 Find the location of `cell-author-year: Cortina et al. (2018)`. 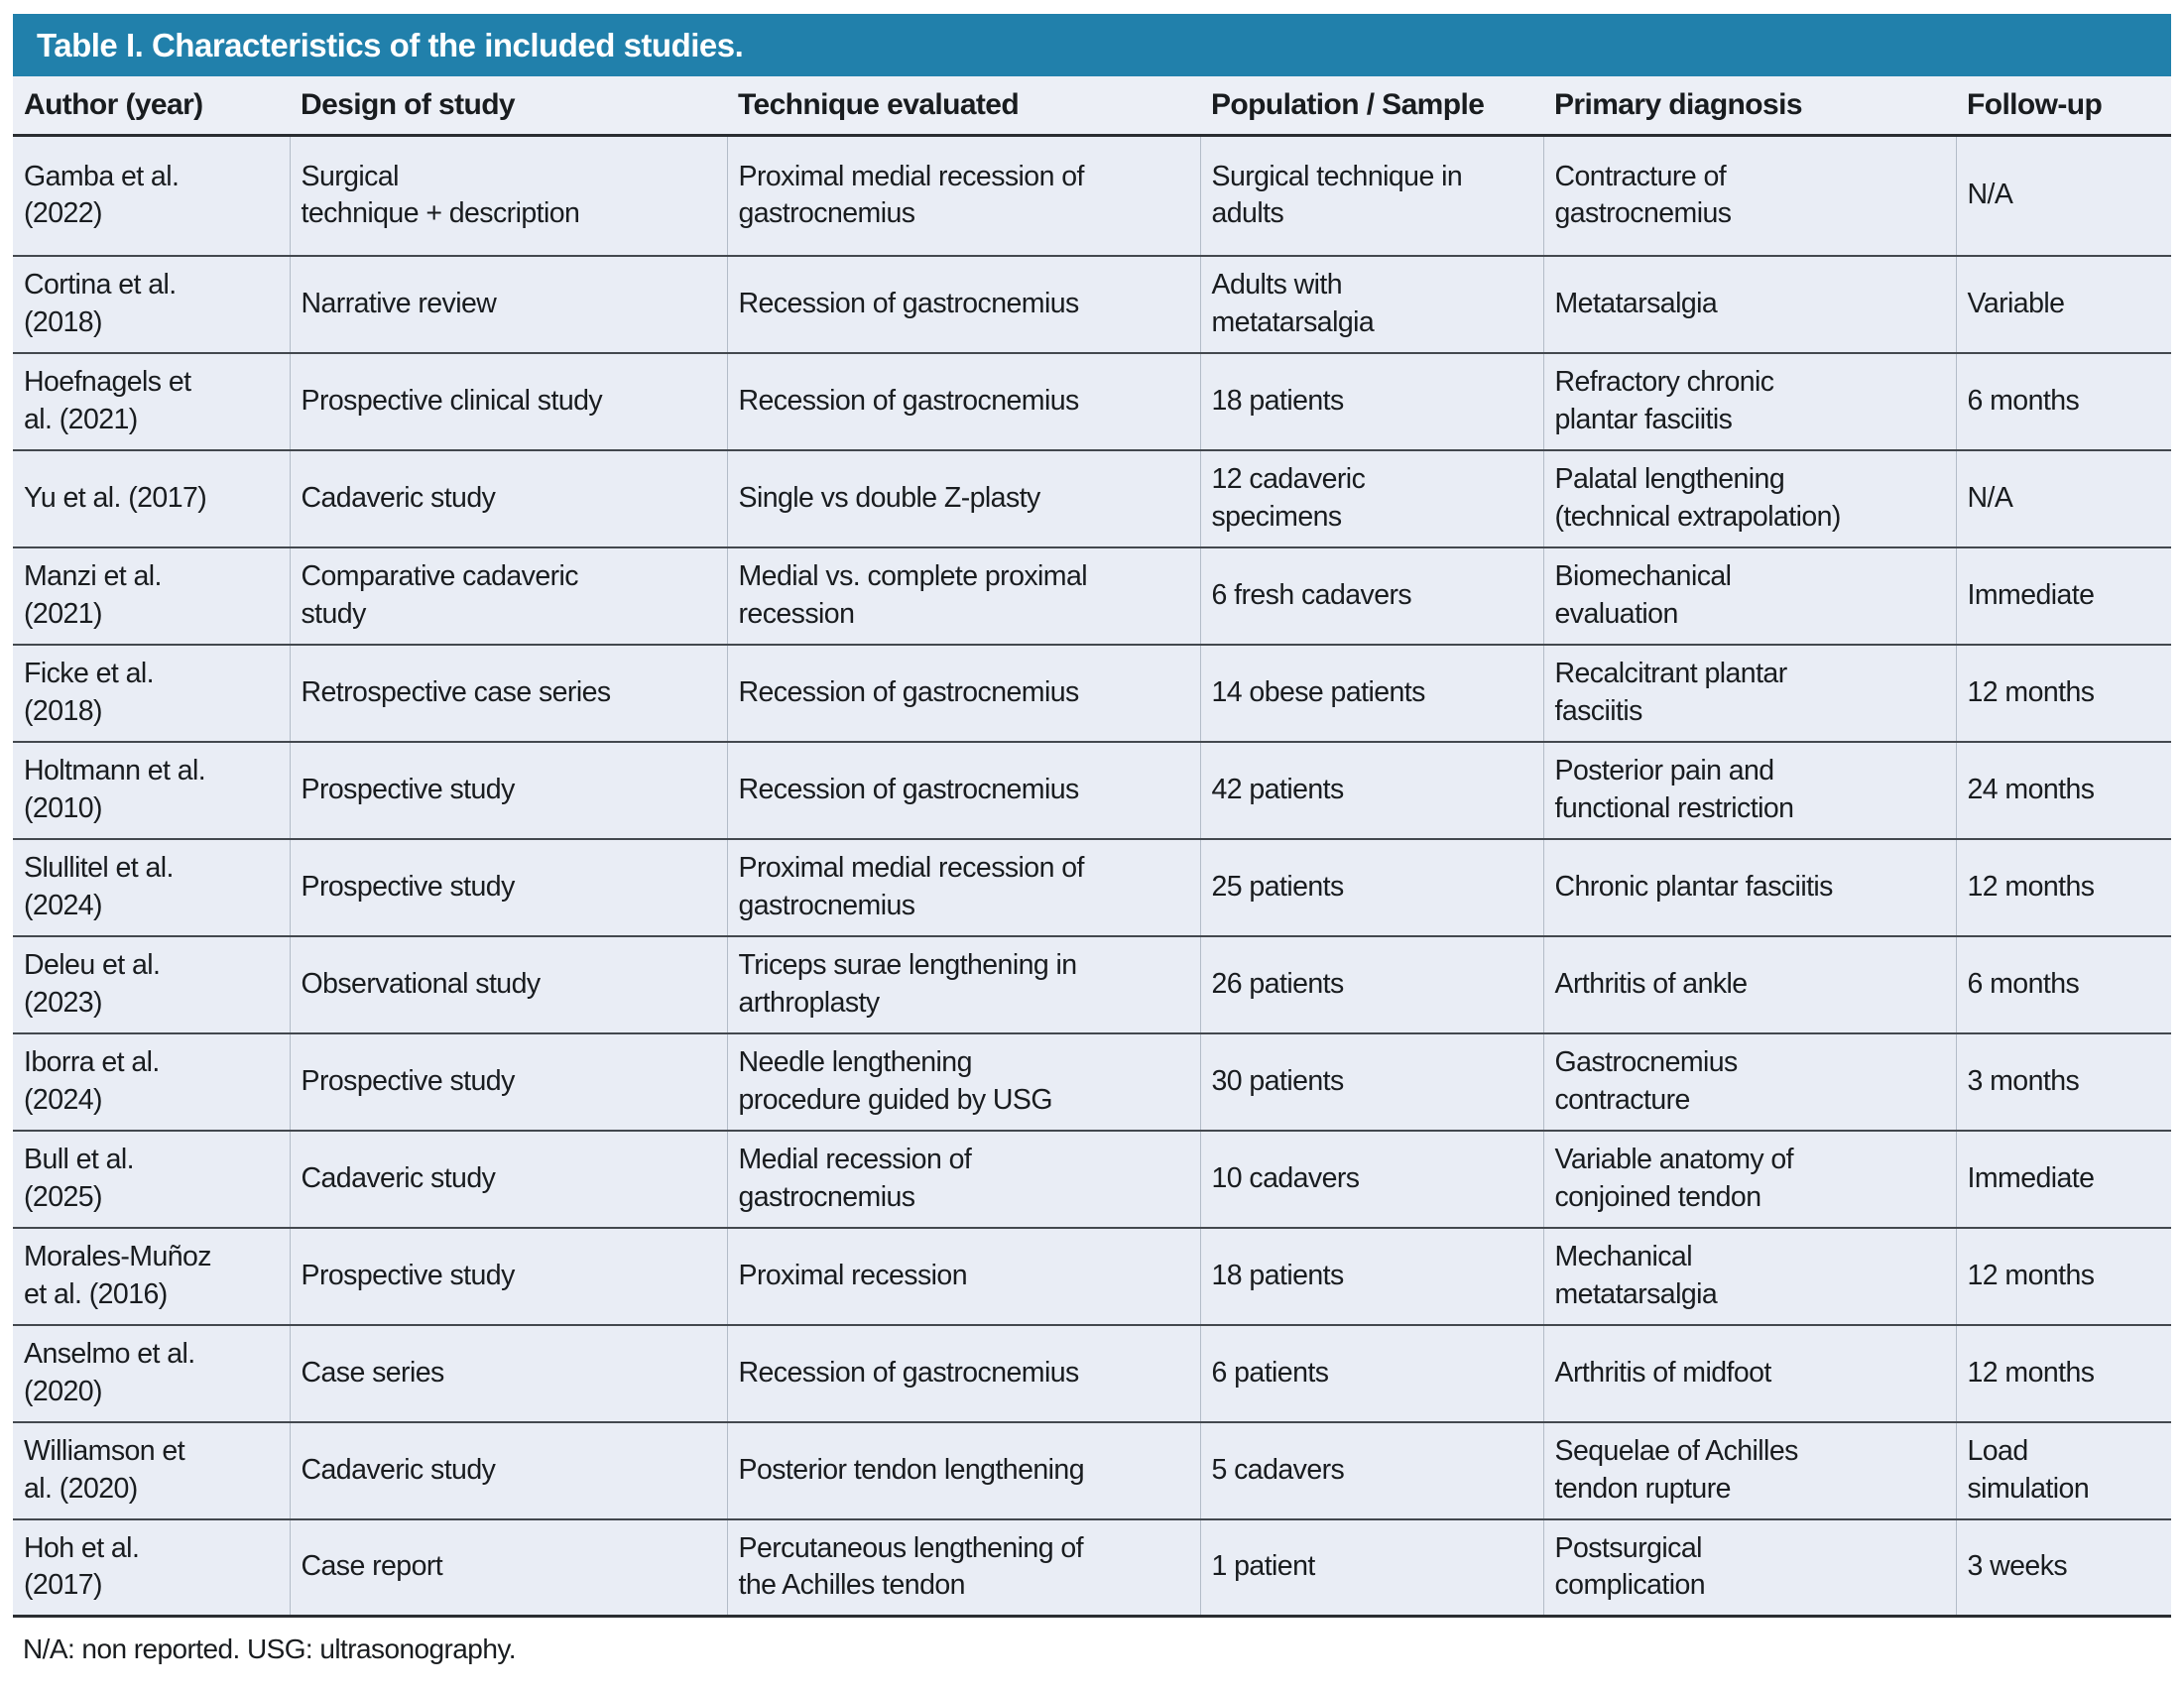

cell-author-year: Cortina et al. (2018) is located at coordinates (151, 304).